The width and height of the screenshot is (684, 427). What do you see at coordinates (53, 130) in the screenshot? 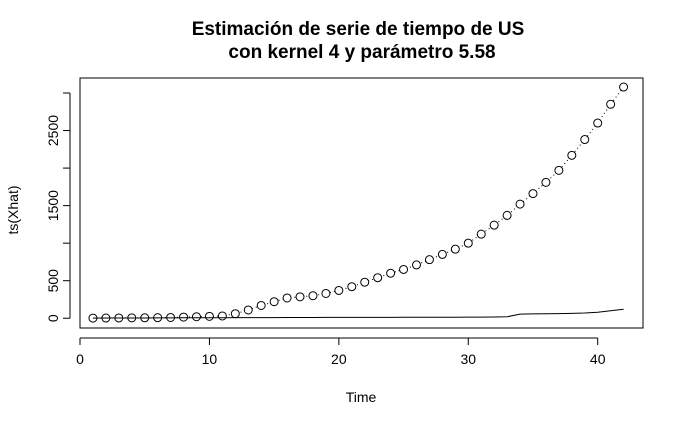
I see `y-tick-label: 2500` at bounding box center [53, 130].